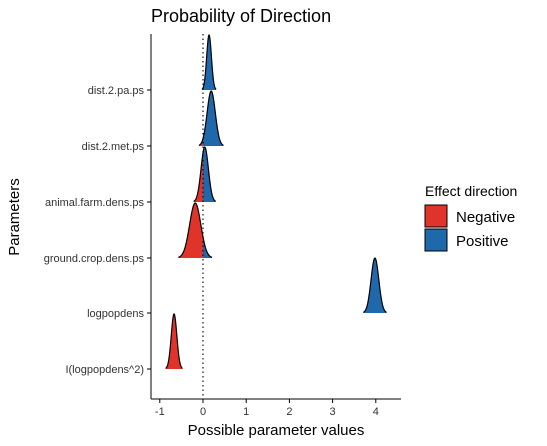 The width and height of the screenshot is (547, 446). Describe the element at coordinates (246, 412) in the screenshot. I see `x-tick-label: 1` at that location.